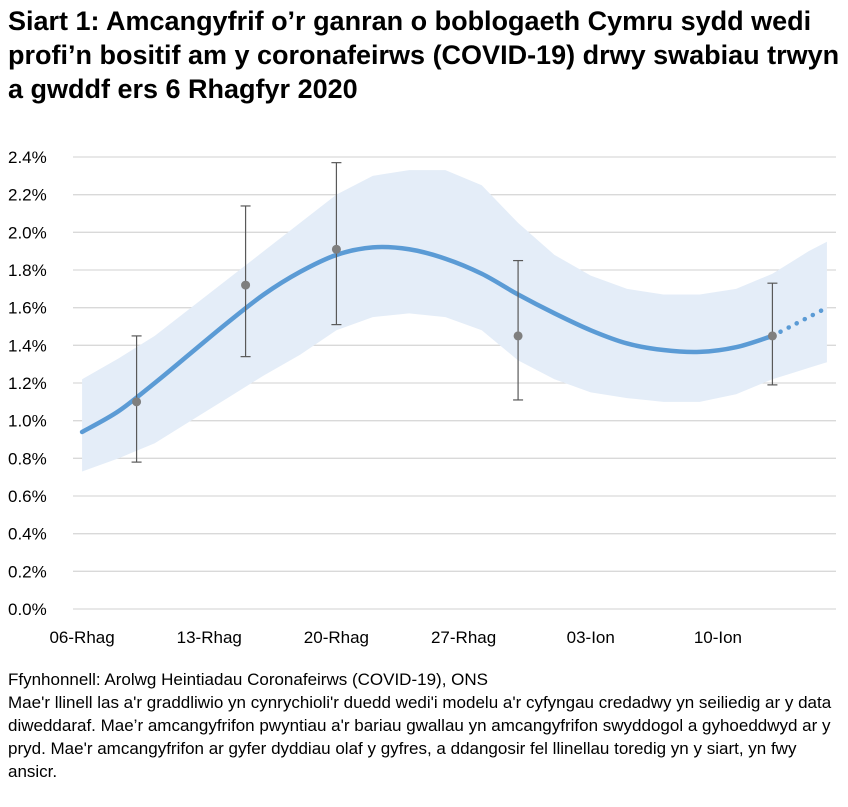 The width and height of the screenshot is (848, 807). I want to click on y-tick-label: 0.8%, so click(27, 458).